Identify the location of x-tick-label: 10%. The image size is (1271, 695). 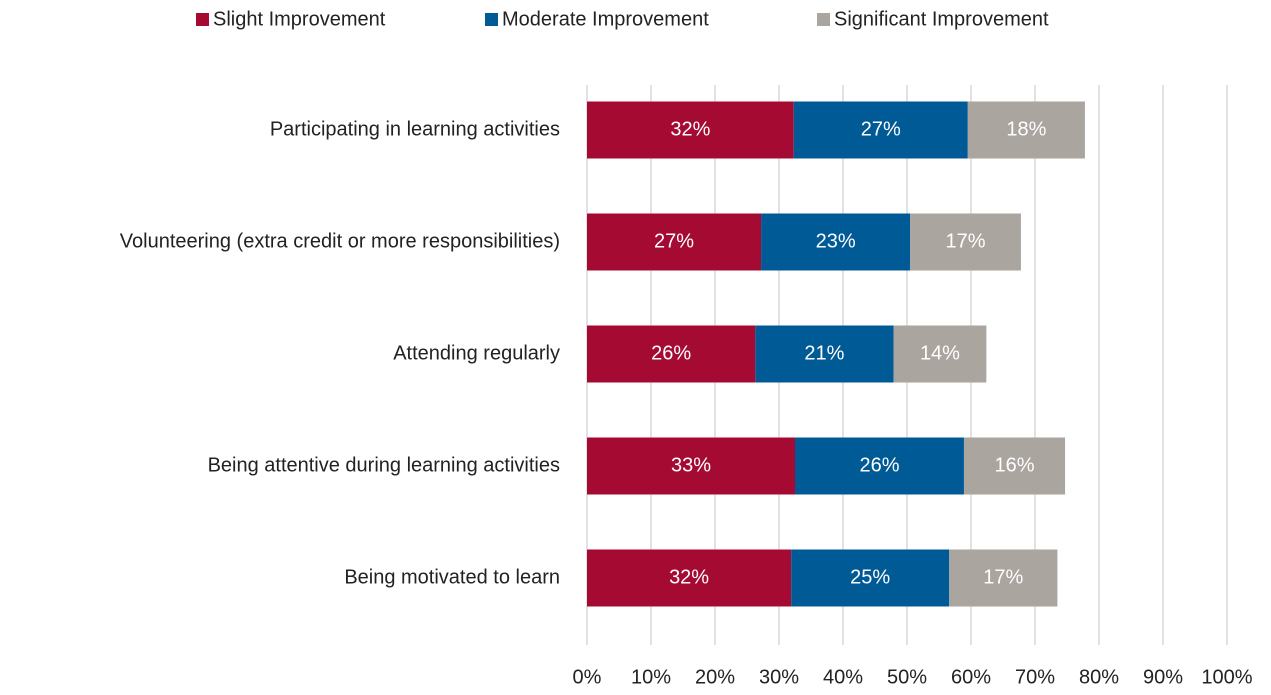
(651, 677).